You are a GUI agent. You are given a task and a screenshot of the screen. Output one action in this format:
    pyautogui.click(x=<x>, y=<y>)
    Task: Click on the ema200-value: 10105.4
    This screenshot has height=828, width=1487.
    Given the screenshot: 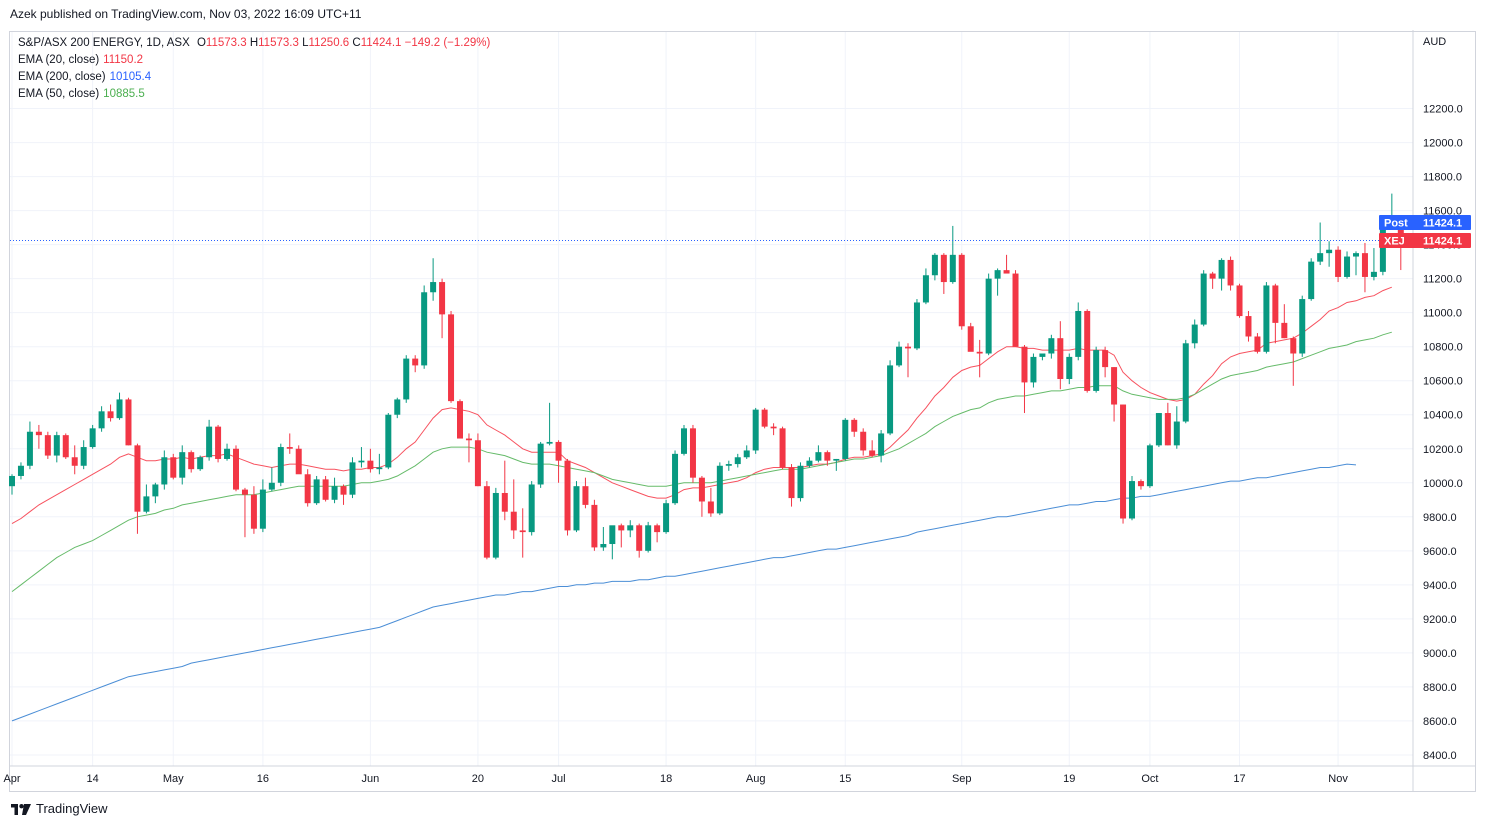 What is the action you would take?
    pyautogui.click(x=130, y=77)
    